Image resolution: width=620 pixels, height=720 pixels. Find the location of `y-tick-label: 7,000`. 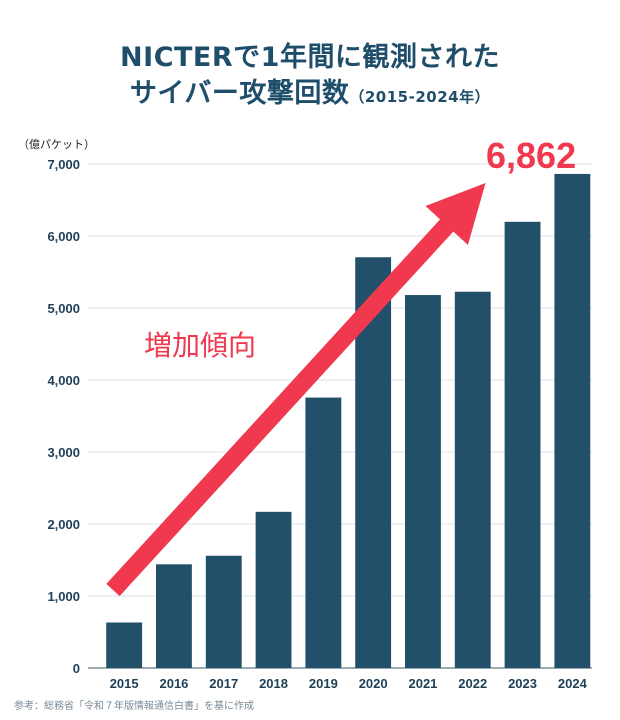

y-tick-label: 7,000 is located at coordinates (63, 164).